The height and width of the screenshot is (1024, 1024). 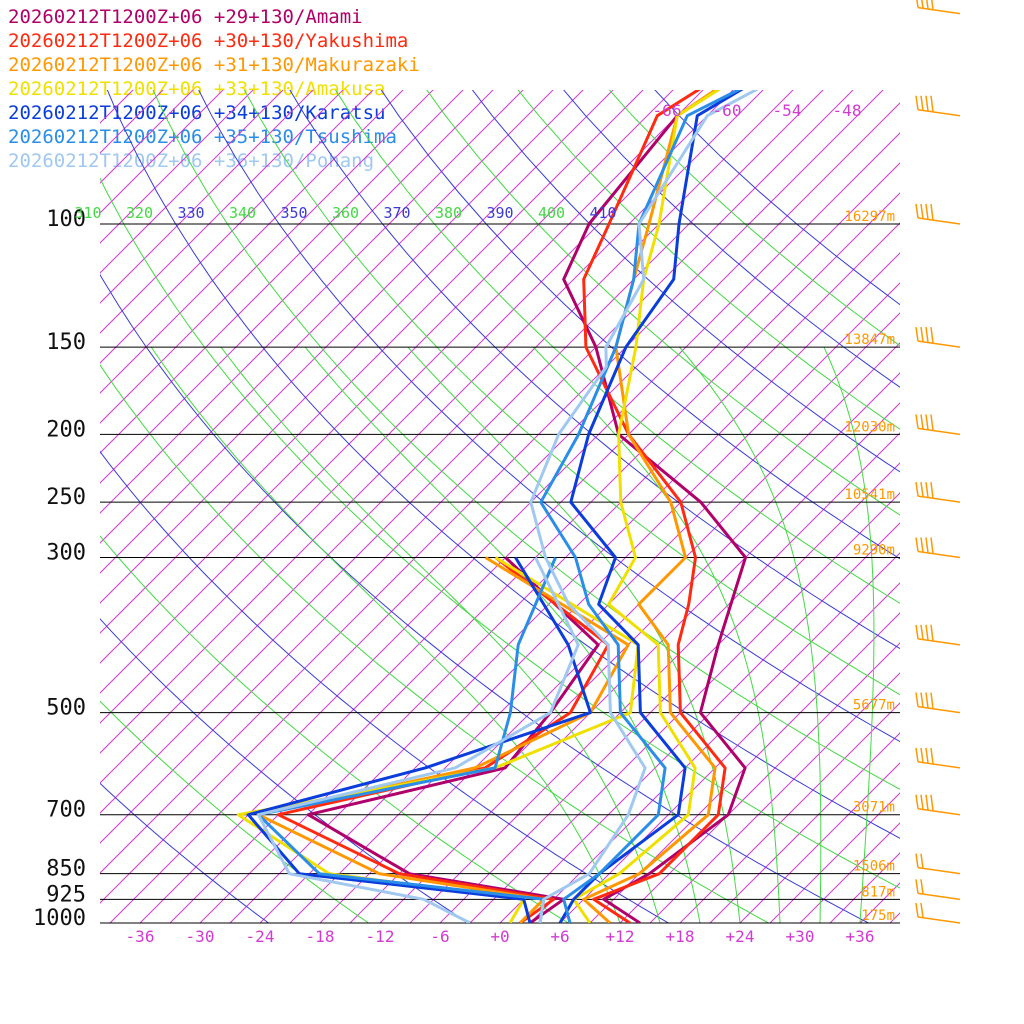 What do you see at coordinates (847, 110) in the screenshot?
I see `upper-isotherm-label: -48` at bounding box center [847, 110].